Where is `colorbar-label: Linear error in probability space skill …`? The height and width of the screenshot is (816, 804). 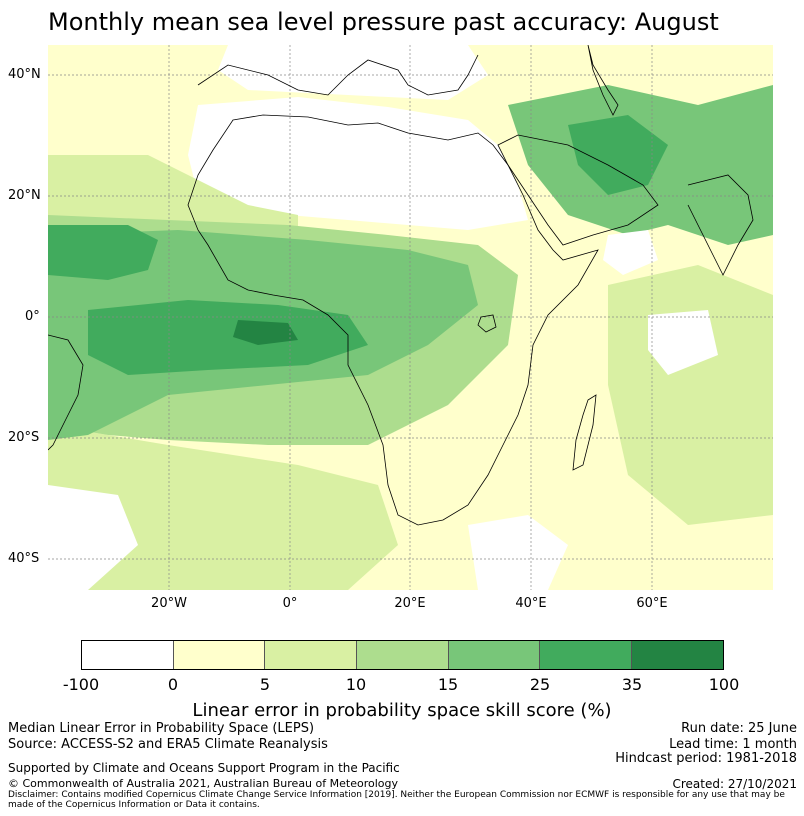 colorbar-label: Linear error in probability space skill … is located at coordinates (402, 710).